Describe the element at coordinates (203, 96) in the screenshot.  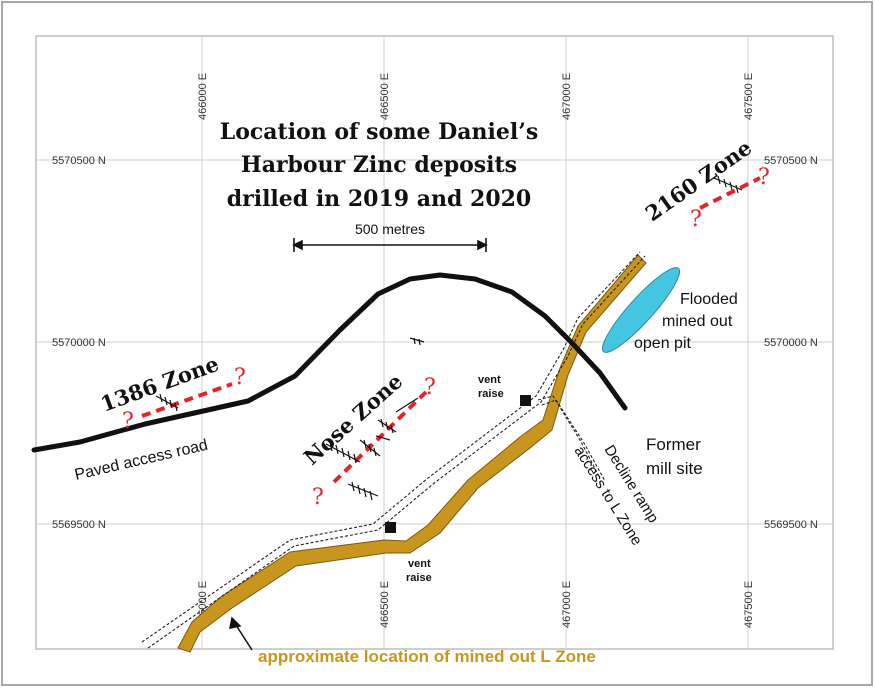
I see `easting-label-top: 466000 E` at that location.